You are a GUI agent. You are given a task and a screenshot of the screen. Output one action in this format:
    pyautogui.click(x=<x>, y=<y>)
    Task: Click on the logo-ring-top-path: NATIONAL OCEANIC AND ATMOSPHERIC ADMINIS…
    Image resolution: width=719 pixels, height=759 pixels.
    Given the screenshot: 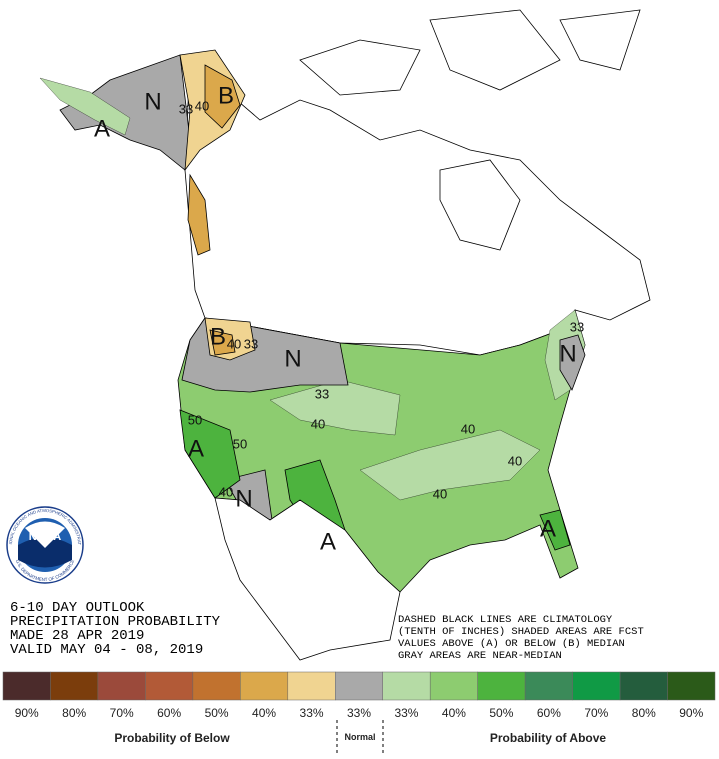 What is the action you would take?
    pyautogui.click(x=41, y=273)
    